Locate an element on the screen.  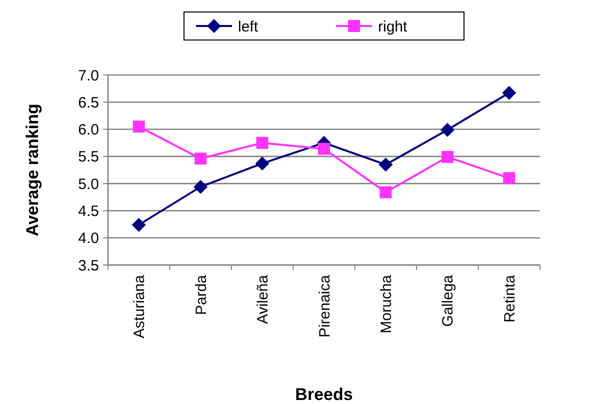
x-axis-title: Breeds is located at coordinates (324, 394).